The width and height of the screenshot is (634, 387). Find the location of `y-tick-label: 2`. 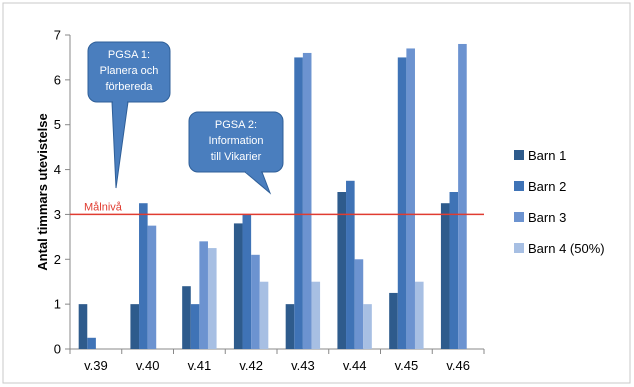

y-tick-label: 2 is located at coordinates (57, 259).